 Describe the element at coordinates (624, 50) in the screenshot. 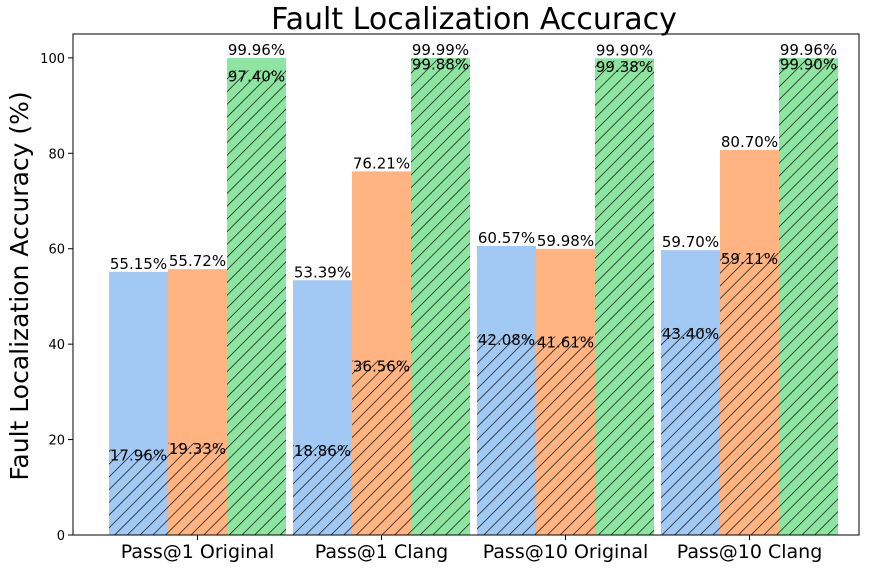

I see `value-label-3-3: 99.90%` at that location.